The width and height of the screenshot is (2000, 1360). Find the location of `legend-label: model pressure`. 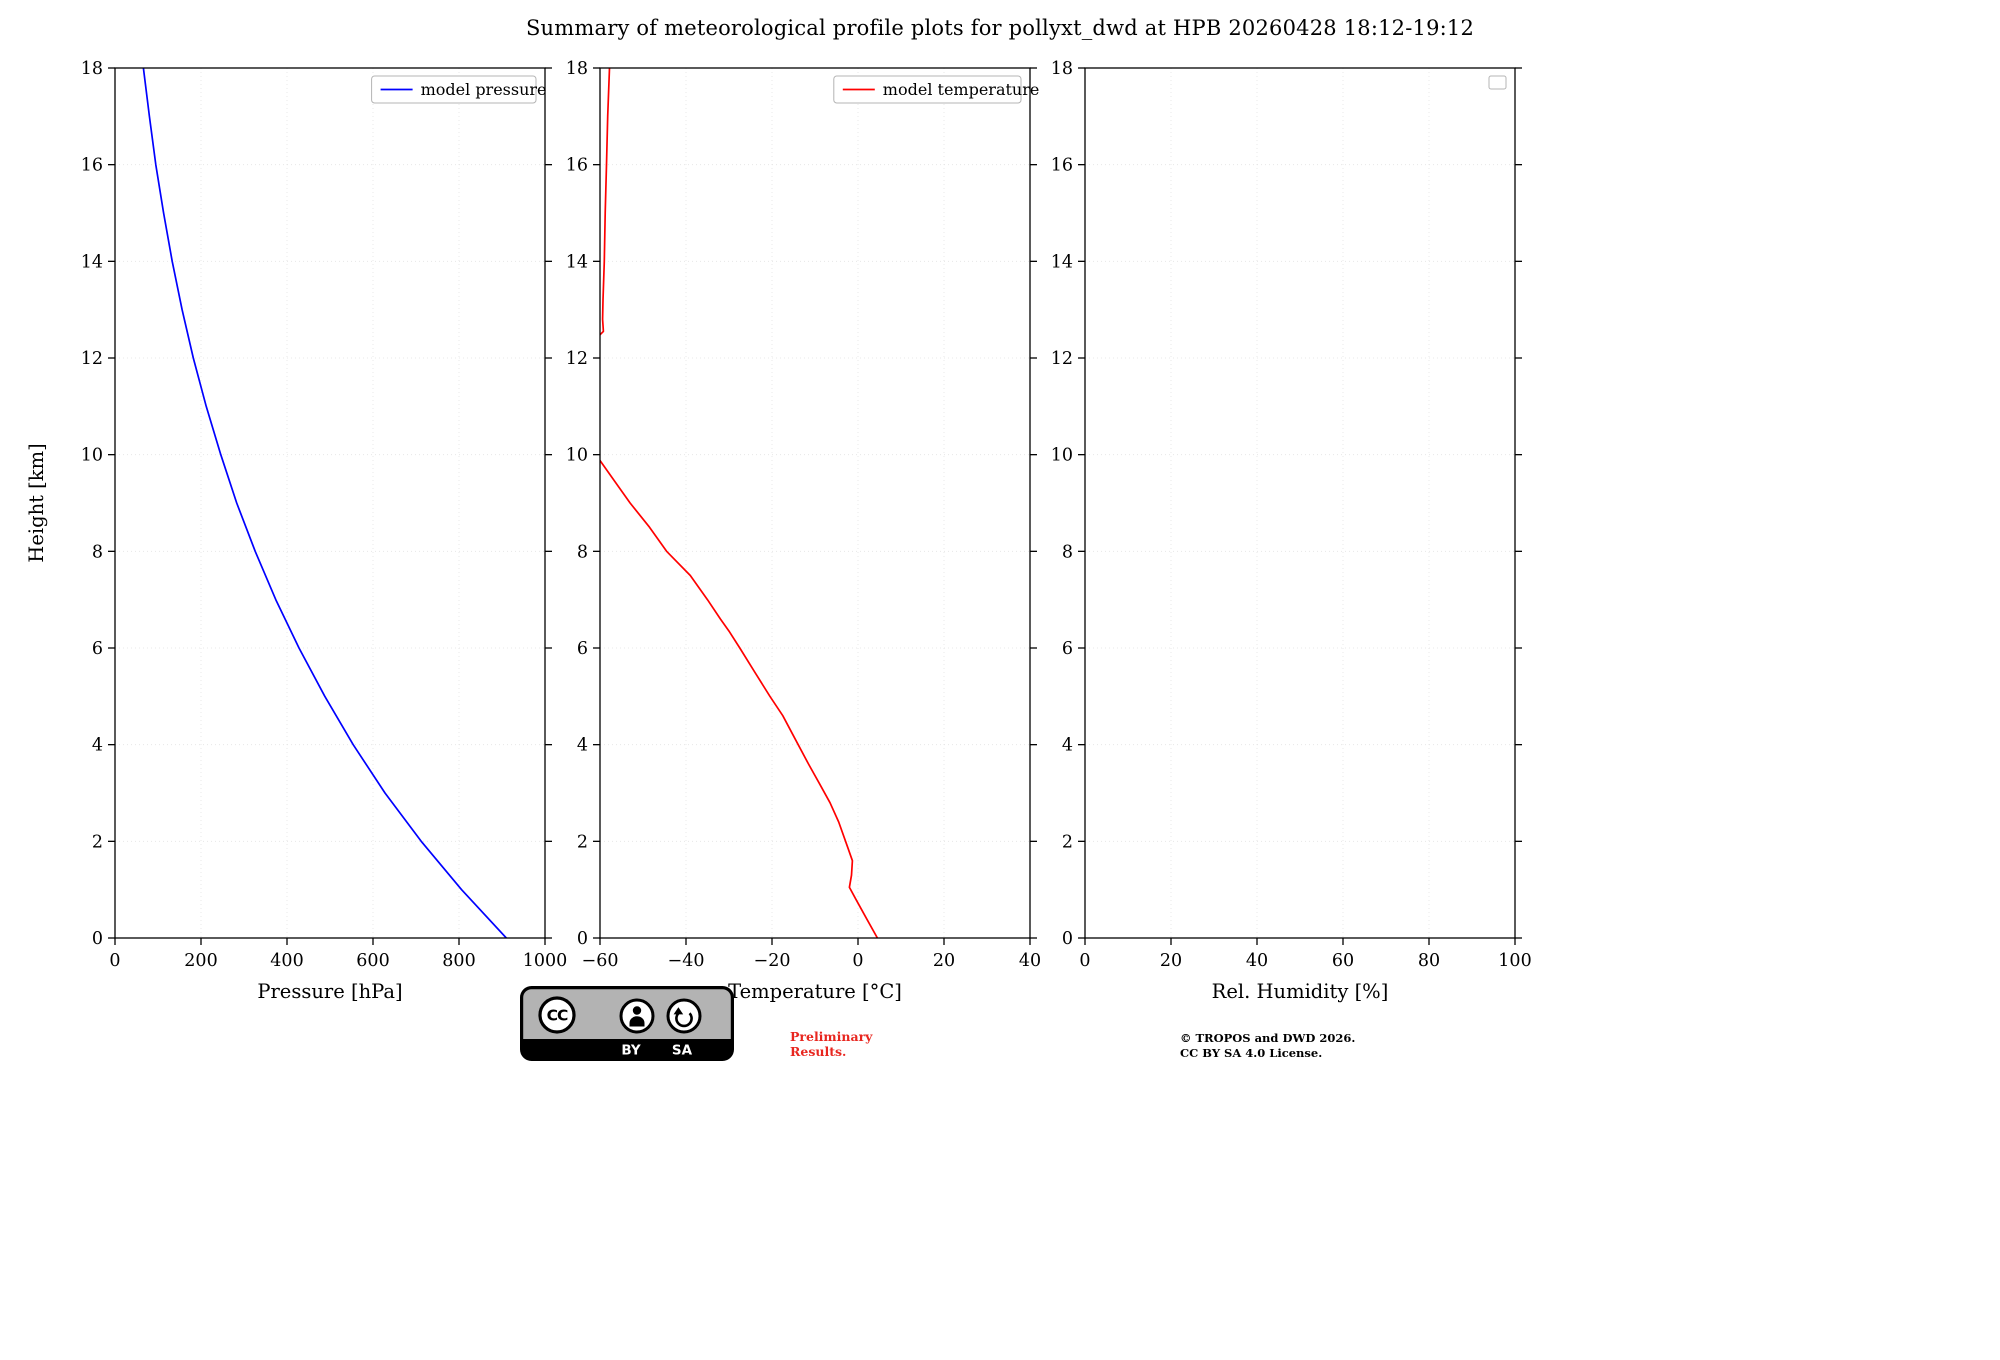

legend-label: model pressure is located at coordinates (484, 89).